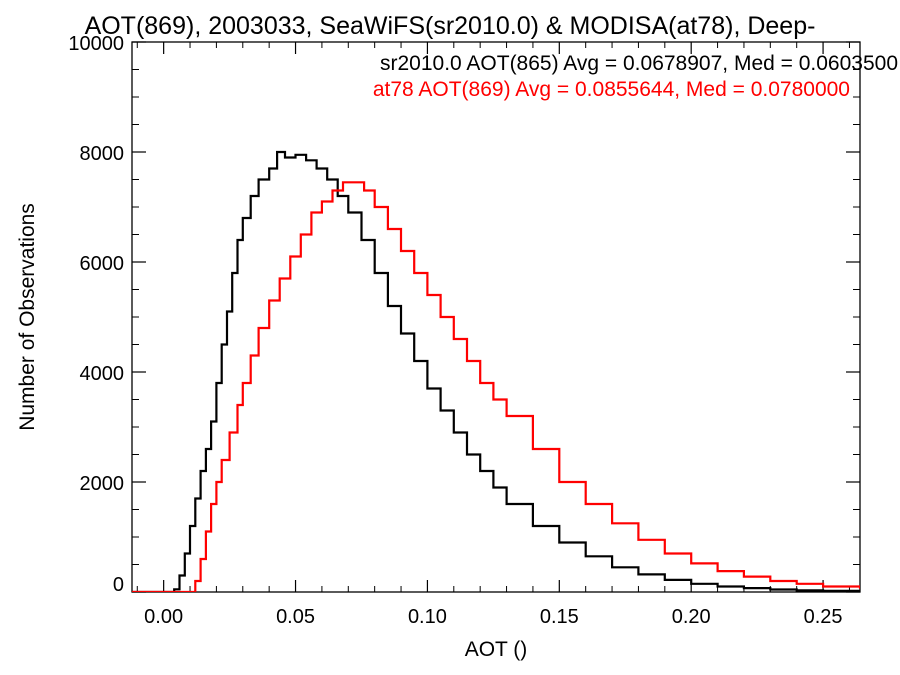 This screenshot has height=675, width=900. I want to click on x-tick-label: 0.20, so click(691, 617).